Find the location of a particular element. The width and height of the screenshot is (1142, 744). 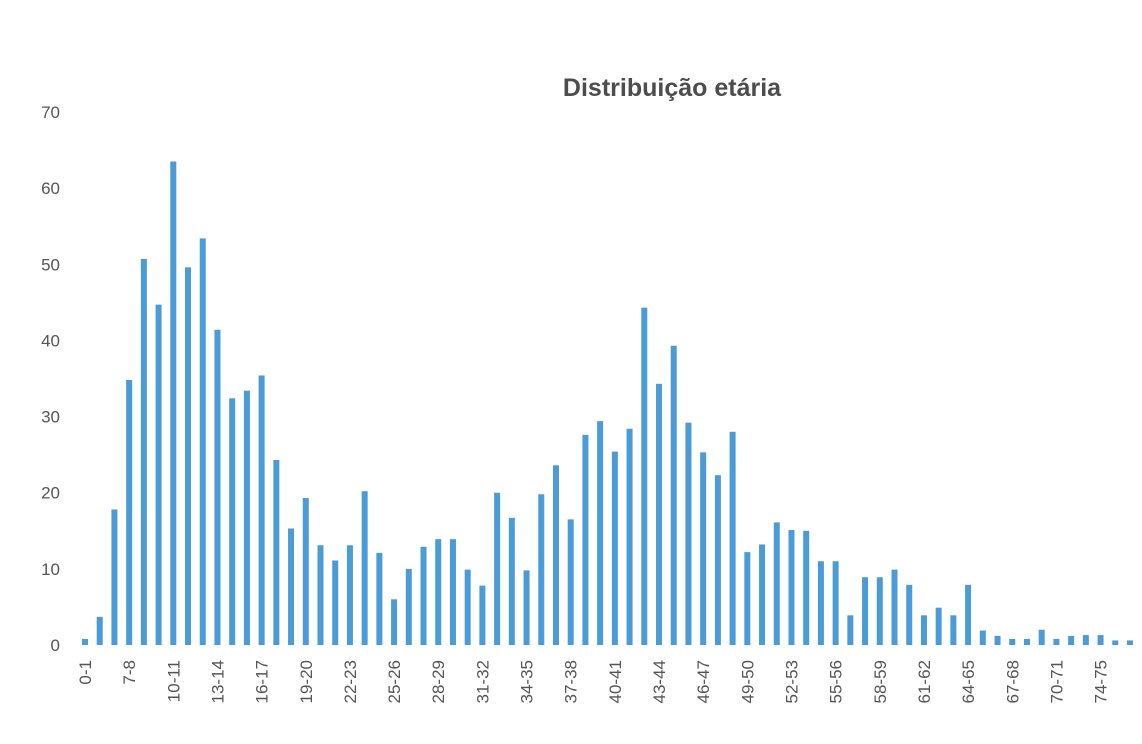

x-tick-label: 74-75 is located at coordinates (1101, 681).